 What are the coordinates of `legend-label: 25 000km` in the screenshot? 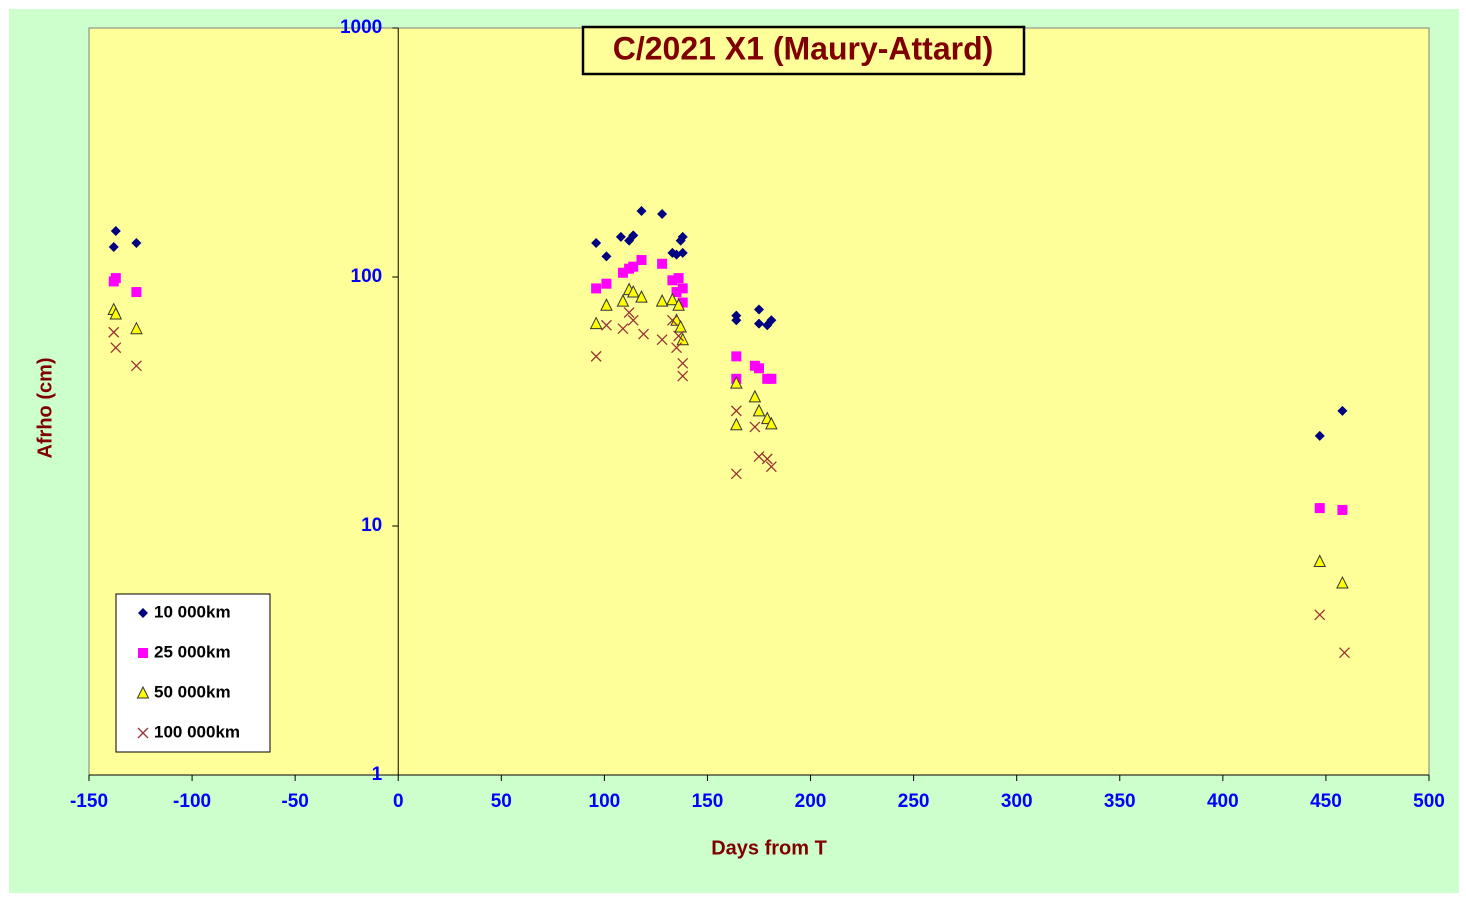 It's located at (192, 651).